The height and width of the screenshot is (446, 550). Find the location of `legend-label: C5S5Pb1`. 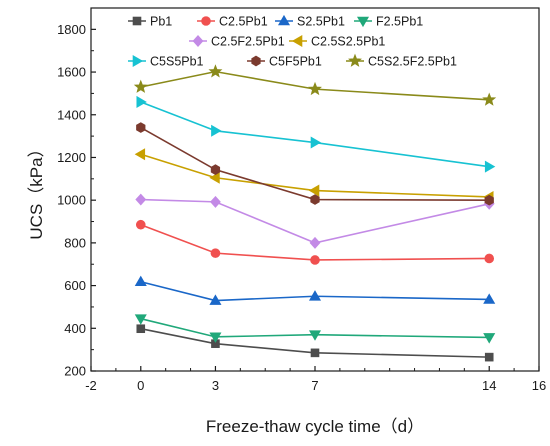

legend-label: C5S5Pb1 is located at coordinates (177, 62).